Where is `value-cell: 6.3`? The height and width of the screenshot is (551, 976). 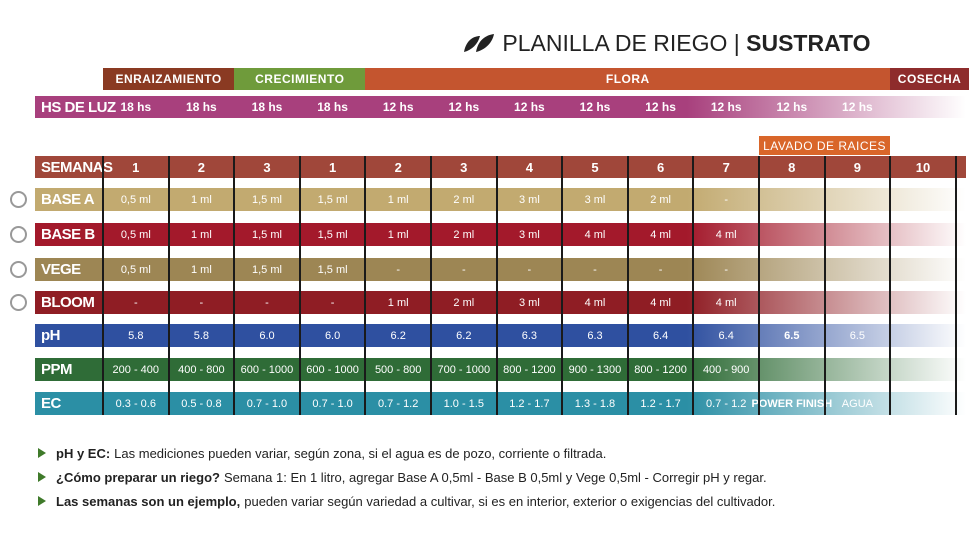
value-cell: 6.3 is located at coordinates (595, 335).